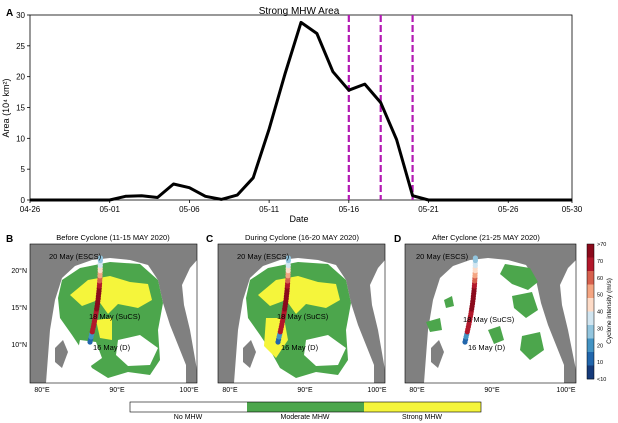 Image resolution: width=618 pixels, height=423 pixels. Describe the element at coordinates (380, 107) in the screenshot. I see `cyclone-period-lines` at that location.